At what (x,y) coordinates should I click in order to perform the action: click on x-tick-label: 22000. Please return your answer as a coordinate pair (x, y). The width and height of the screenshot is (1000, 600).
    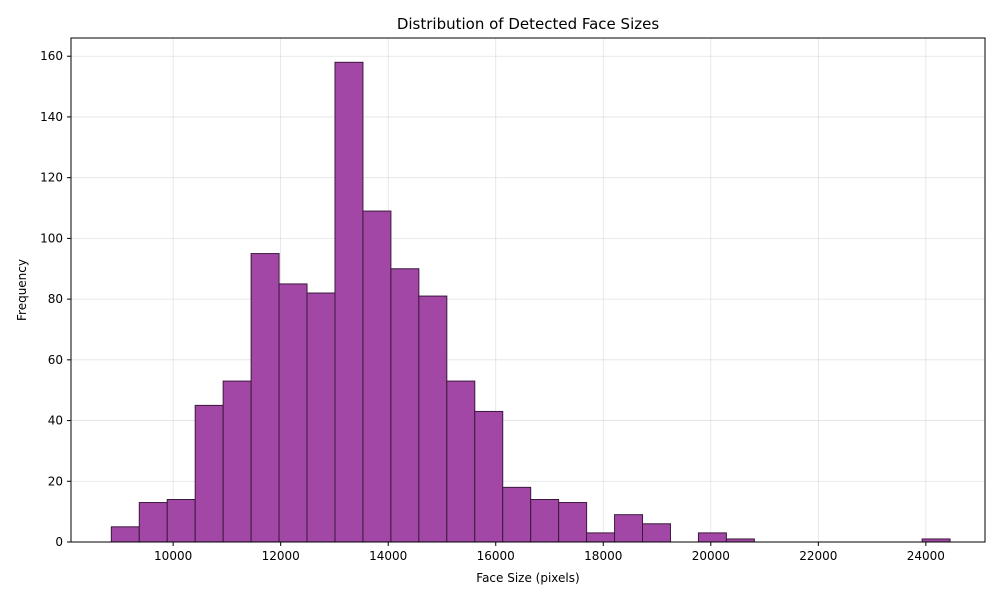
    Looking at the image, I should click on (818, 556).